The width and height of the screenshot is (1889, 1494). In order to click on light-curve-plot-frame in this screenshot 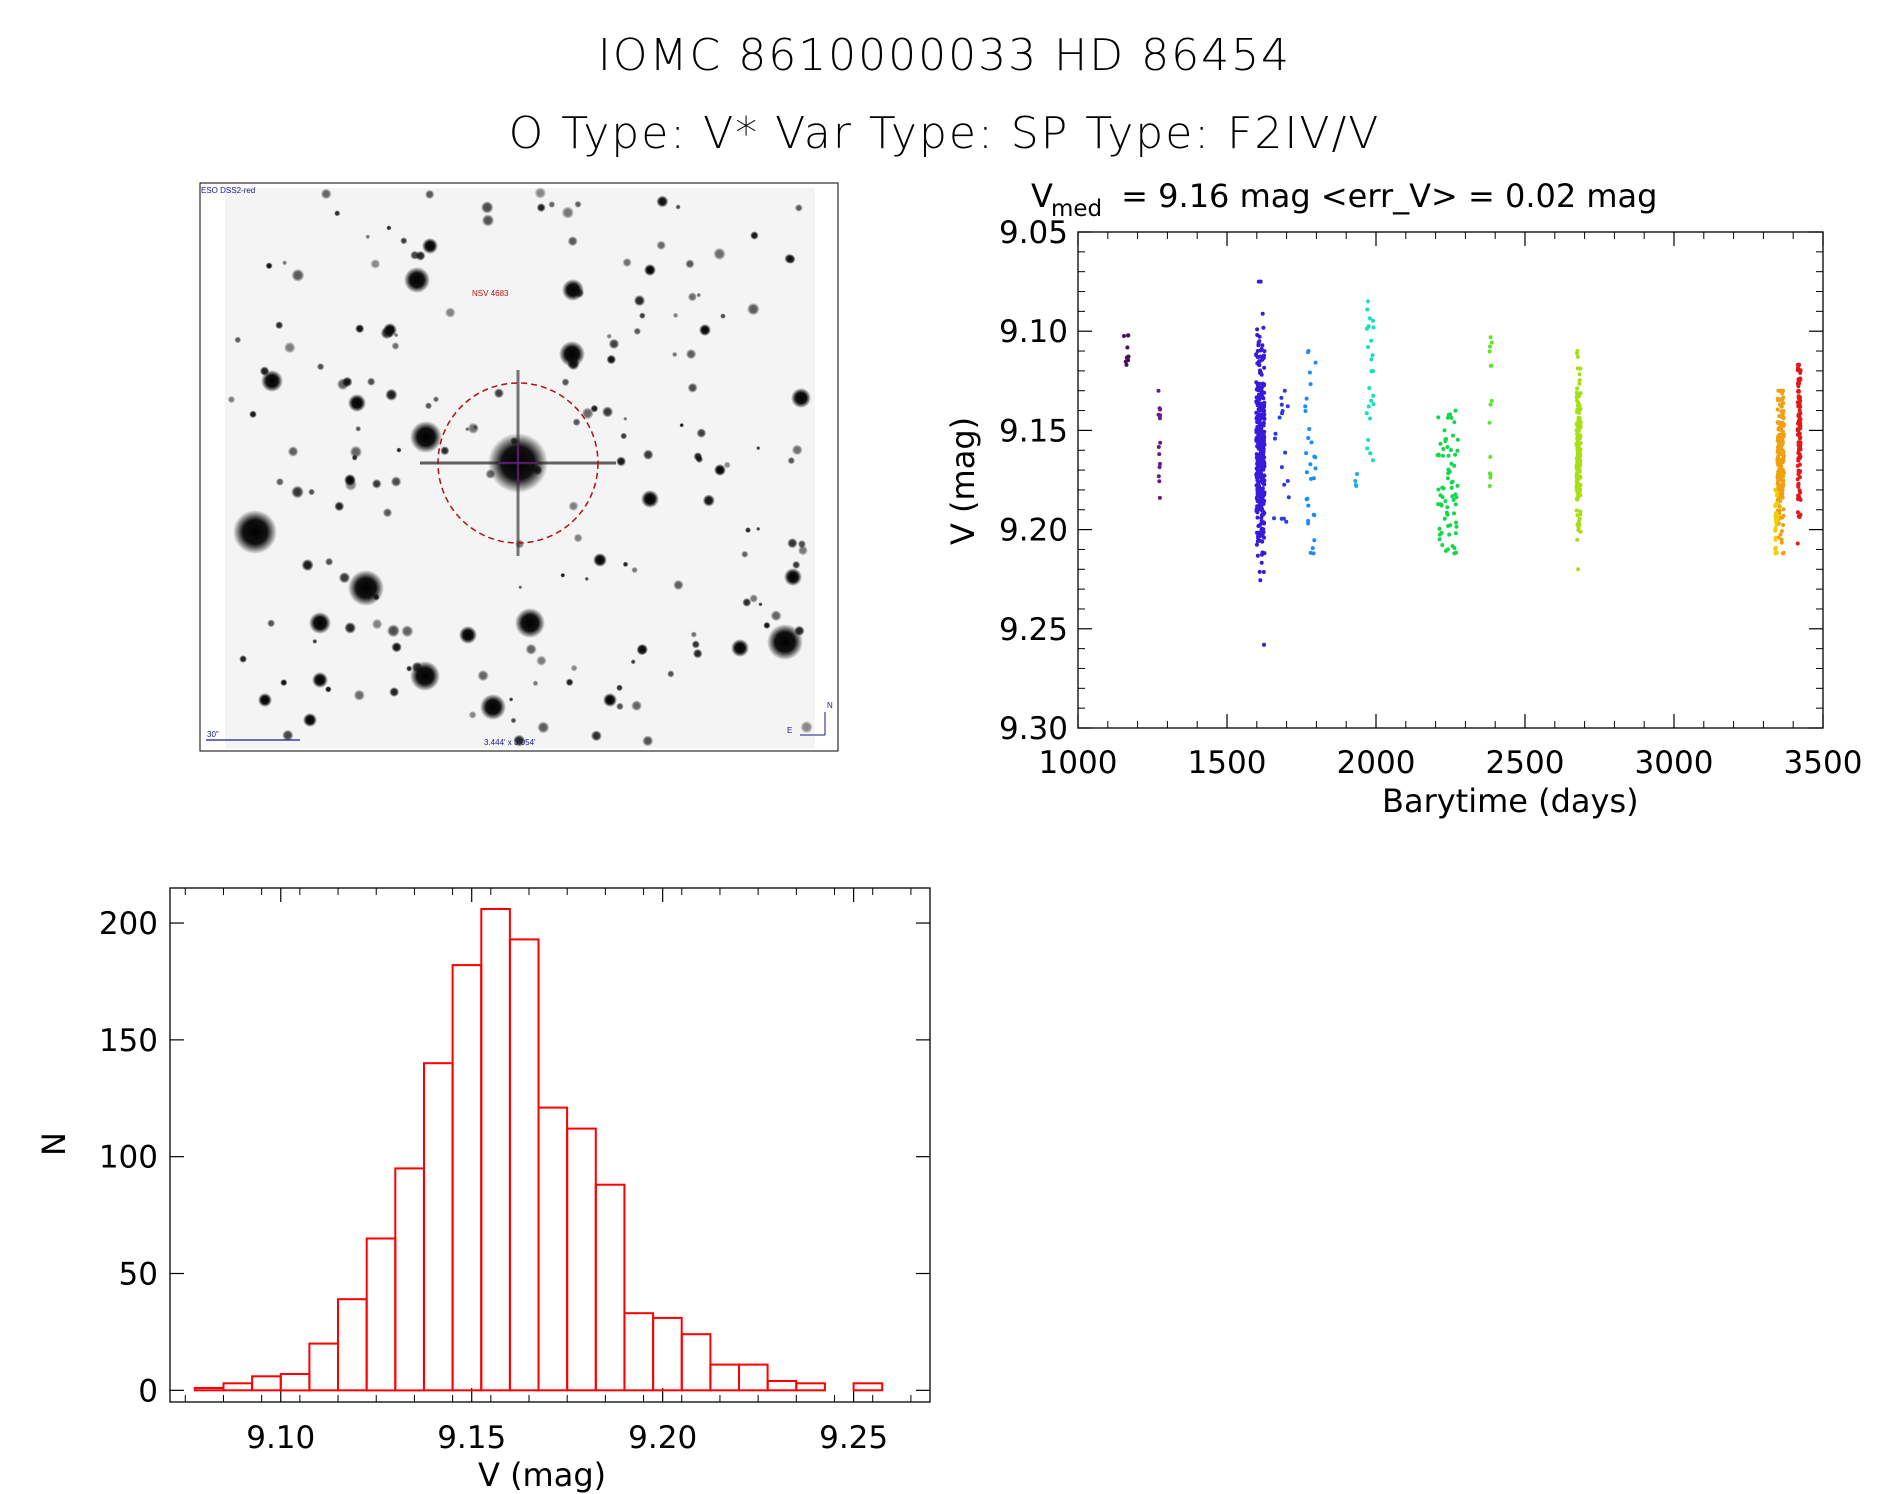, I will do `click(1450, 480)`.